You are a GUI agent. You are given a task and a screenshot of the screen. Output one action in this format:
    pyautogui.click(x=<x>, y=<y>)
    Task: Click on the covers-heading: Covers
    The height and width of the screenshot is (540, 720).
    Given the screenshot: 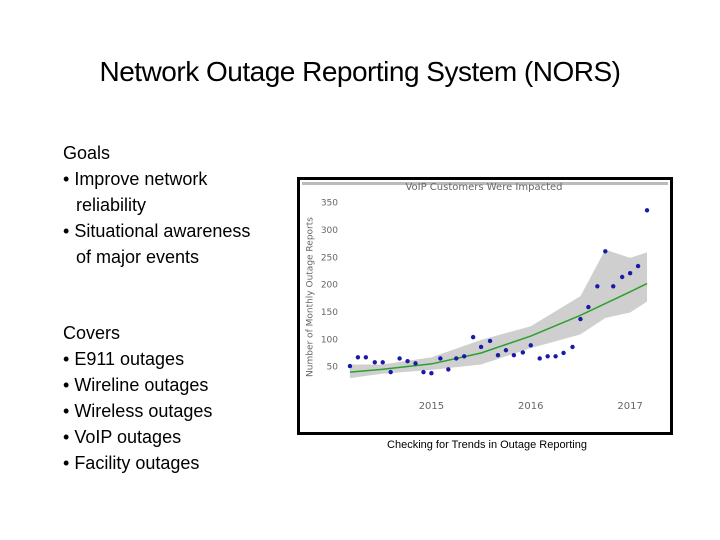 What is the action you would take?
    pyautogui.click(x=92, y=333)
    